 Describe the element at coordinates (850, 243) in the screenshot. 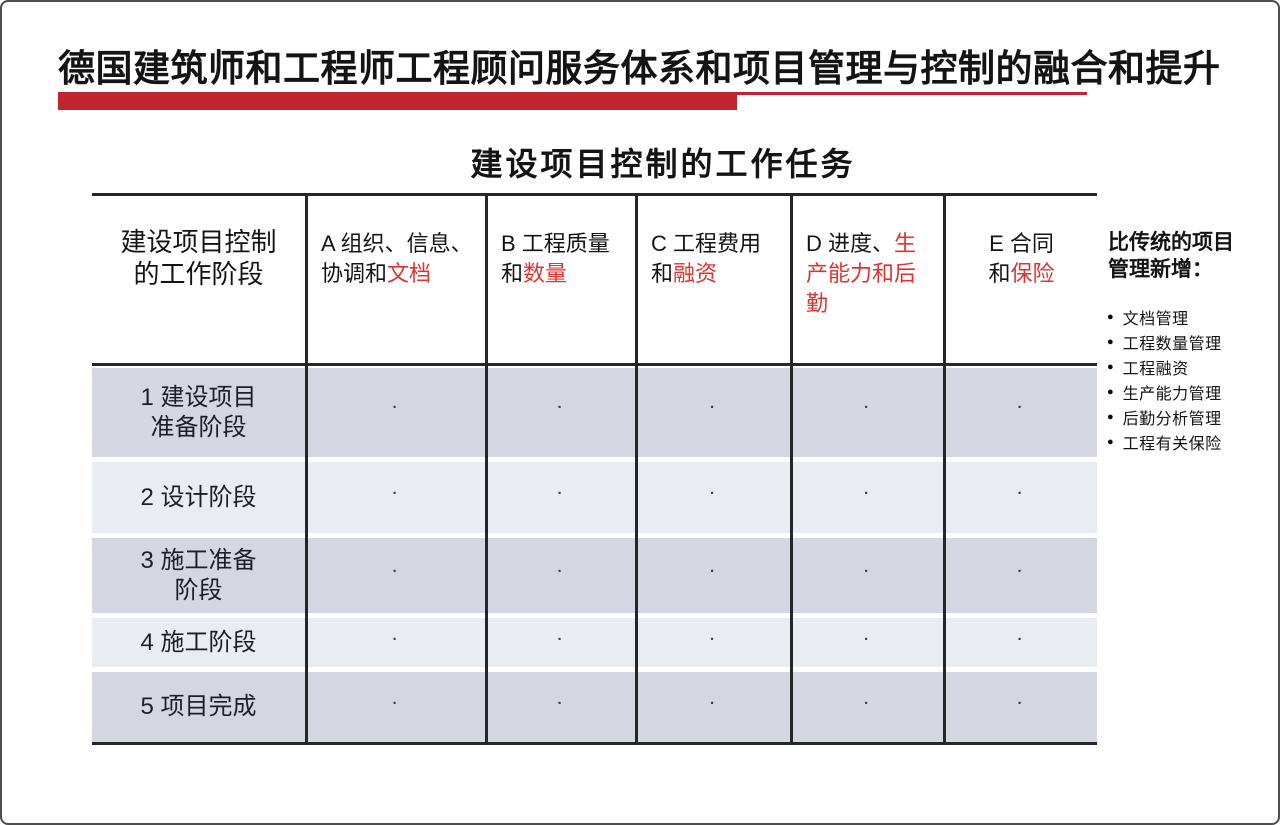

I see `header-label-black: D 进度、` at that location.